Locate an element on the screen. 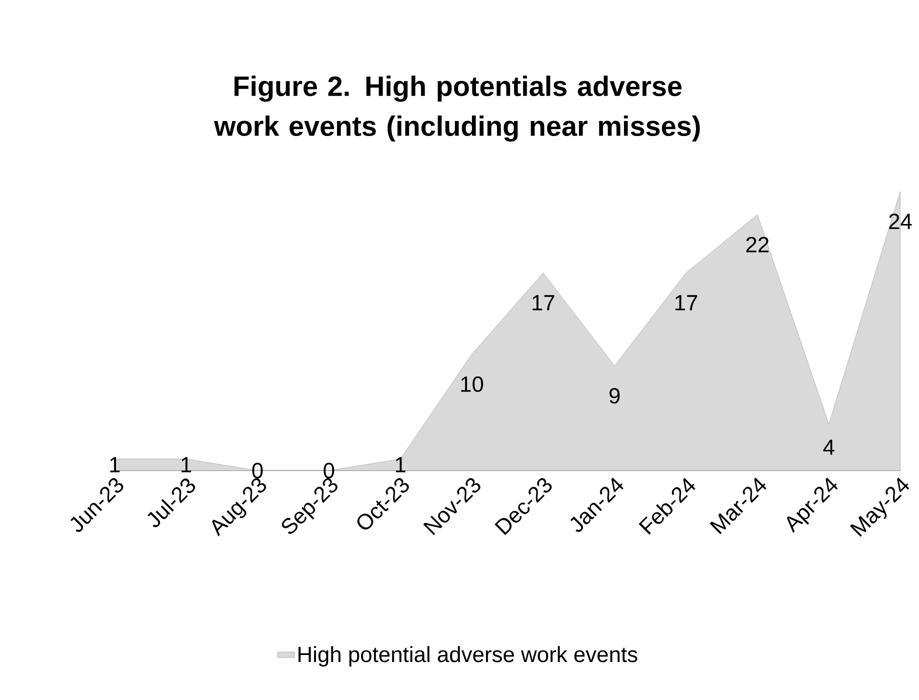 The height and width of the screenshot is (700, 919). data-label: 22 is located at coordinates (757, 244).